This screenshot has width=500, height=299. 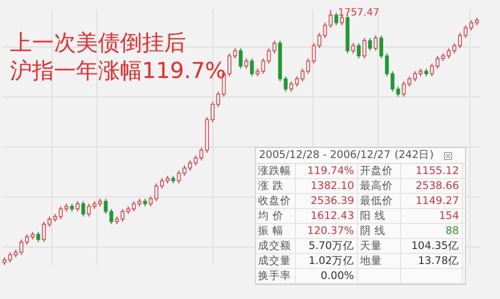 I want to click on annotation: 开盘价, so click(x=379, y=171).